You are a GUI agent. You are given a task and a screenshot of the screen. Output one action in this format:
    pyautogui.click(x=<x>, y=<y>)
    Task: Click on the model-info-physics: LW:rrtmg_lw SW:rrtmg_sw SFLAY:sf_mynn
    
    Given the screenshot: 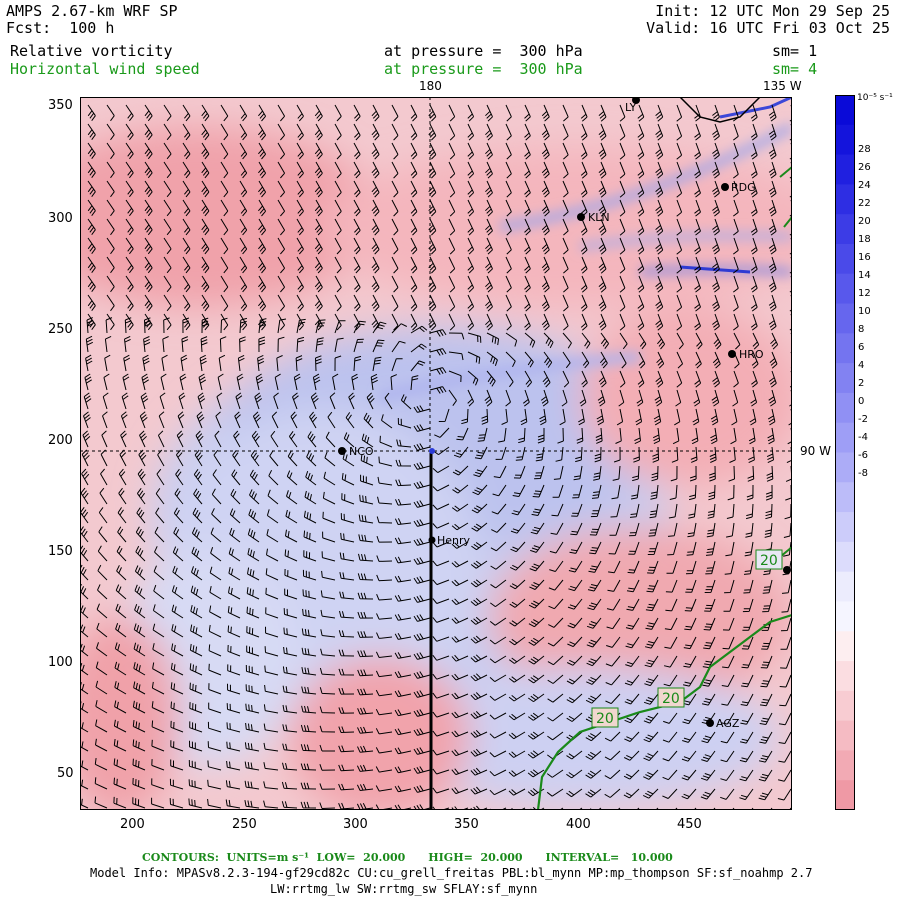 What is the action you would take?
    pyautogui.click(x=404, y=889)
    